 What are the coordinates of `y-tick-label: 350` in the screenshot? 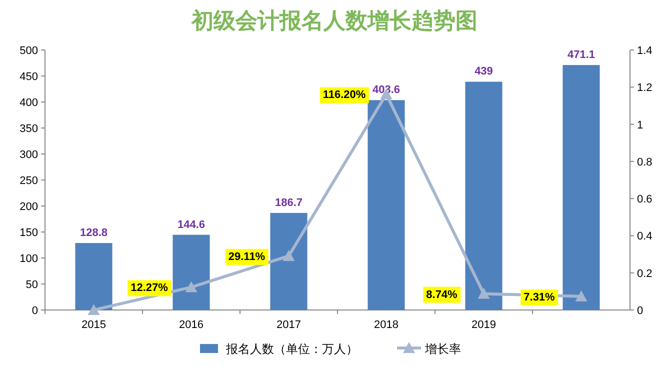 It's located at (29, 129).